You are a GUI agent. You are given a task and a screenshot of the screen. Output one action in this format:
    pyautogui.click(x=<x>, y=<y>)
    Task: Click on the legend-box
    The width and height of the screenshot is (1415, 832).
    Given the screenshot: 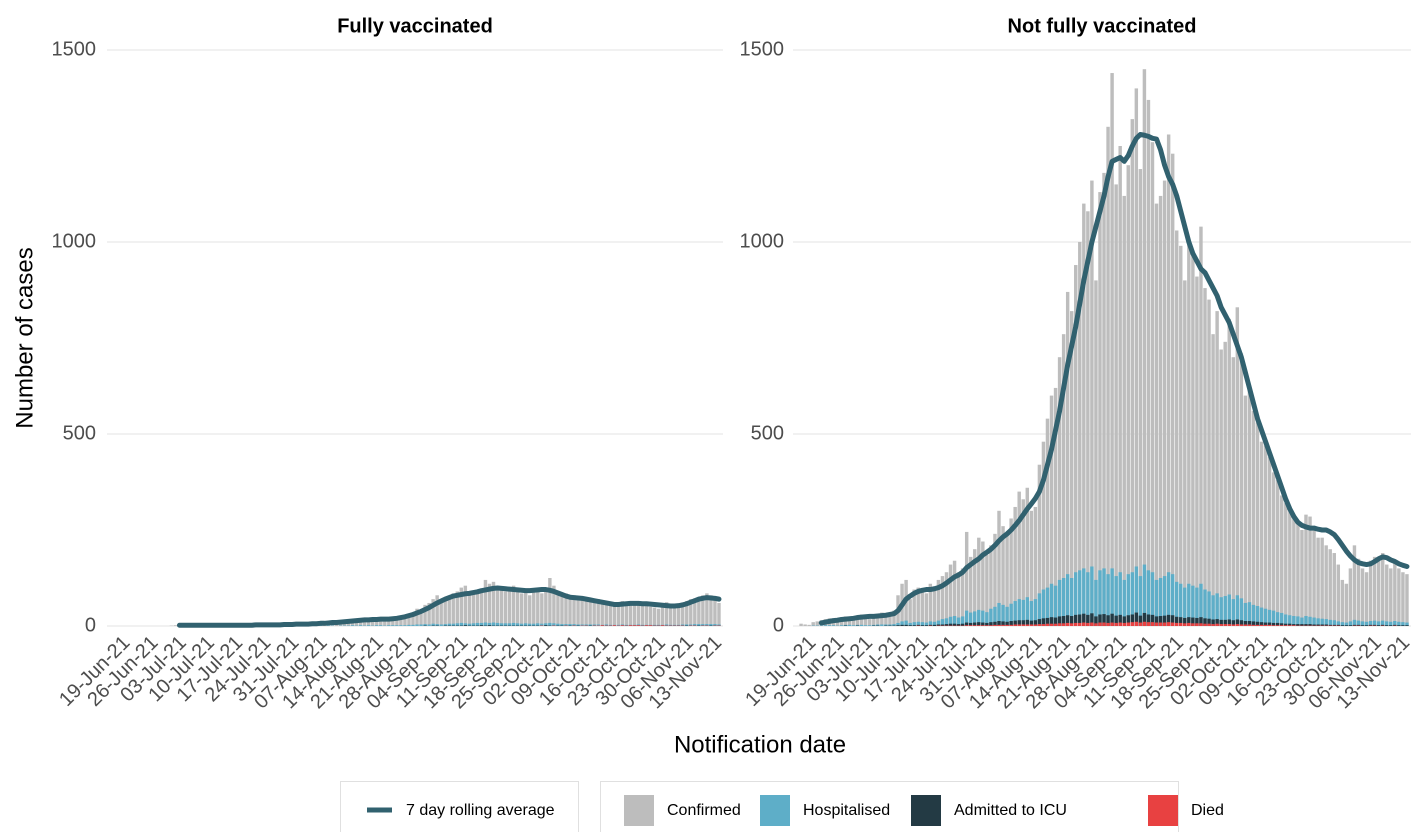 What is the action you would take?
    pyautogui.click(x=889, y=806)
    